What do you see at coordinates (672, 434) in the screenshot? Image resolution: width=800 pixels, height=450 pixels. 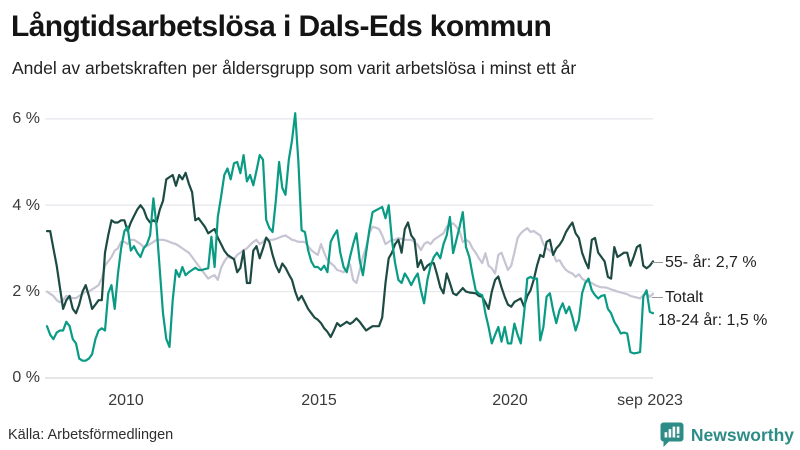 I see `newsworthy-logo-icon` at bounding box center [672, 434].